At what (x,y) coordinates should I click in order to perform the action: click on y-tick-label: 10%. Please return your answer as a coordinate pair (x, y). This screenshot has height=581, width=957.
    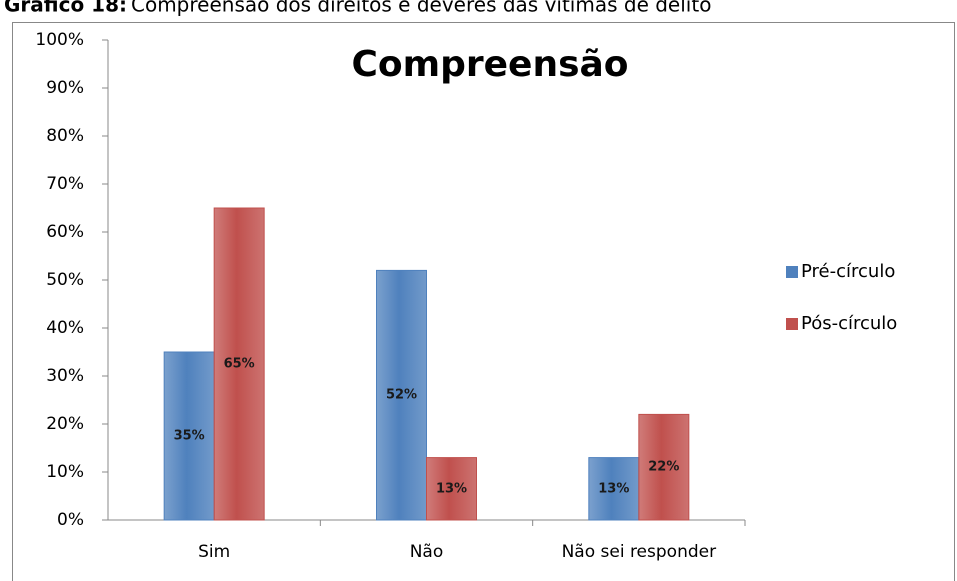
    Looking at the image, I should click on (65, 472).